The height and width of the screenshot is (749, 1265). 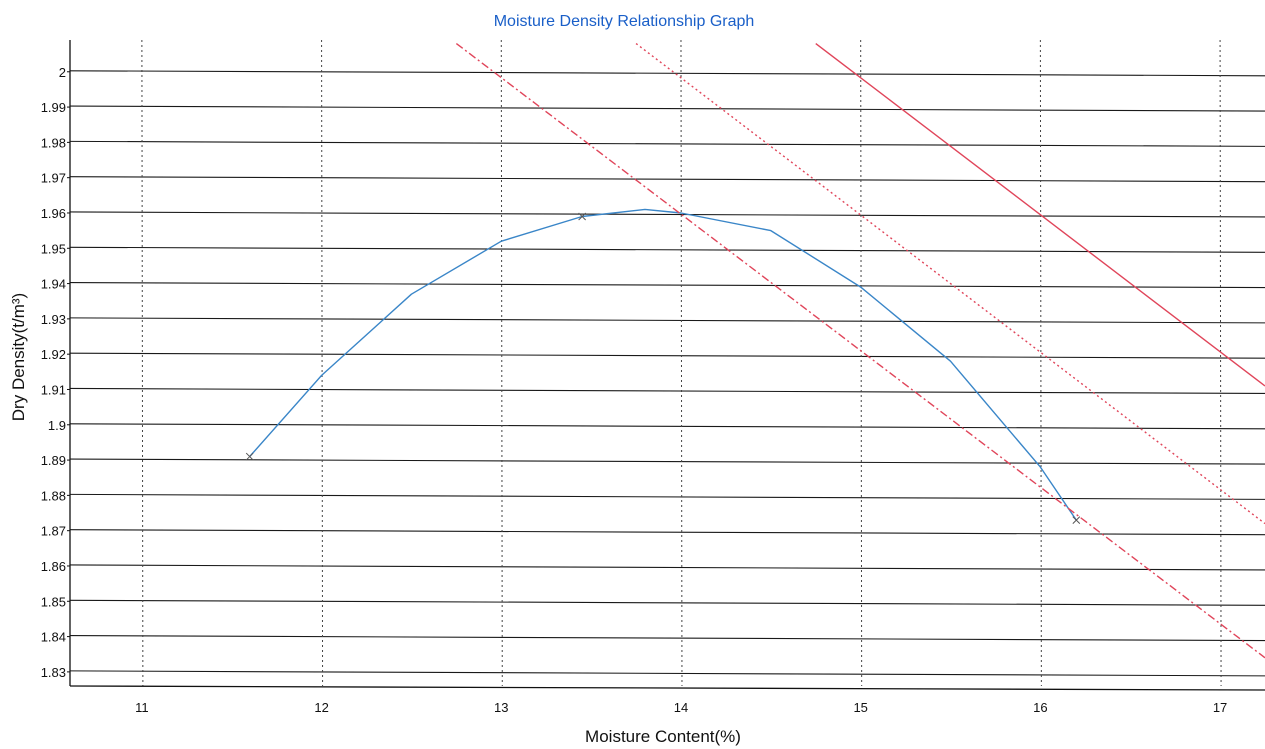 I want to click on y-tick-label: 1.89, so click(x=53, y=460).